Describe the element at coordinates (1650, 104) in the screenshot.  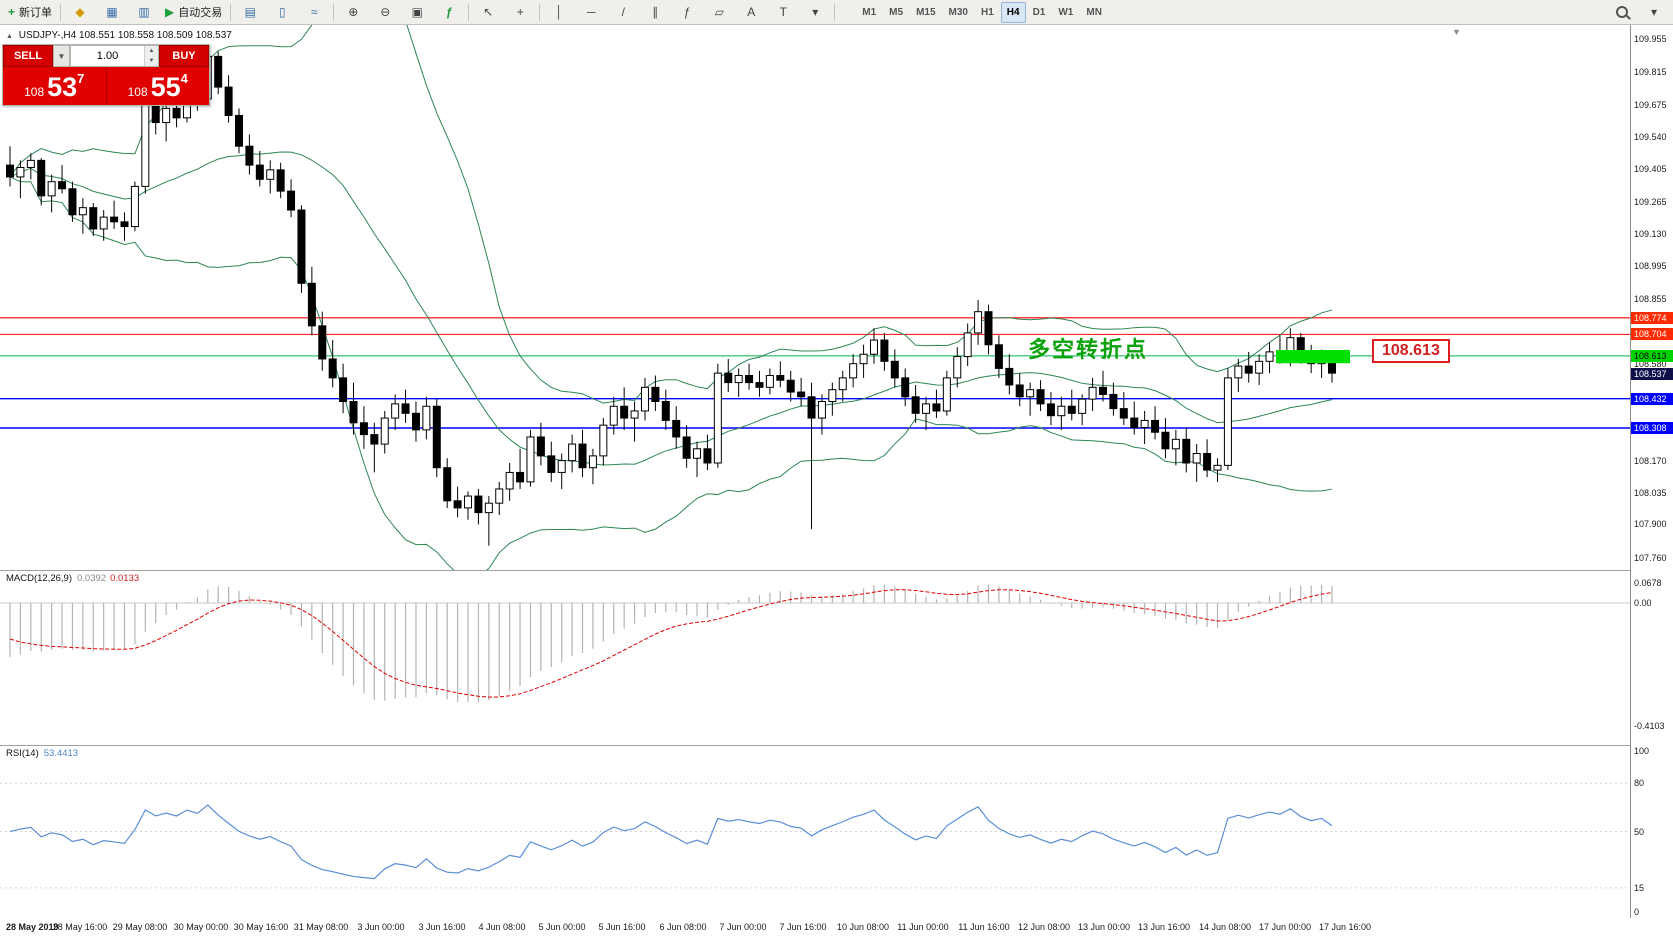
I see `price-axis-label: 109.675` at that location.